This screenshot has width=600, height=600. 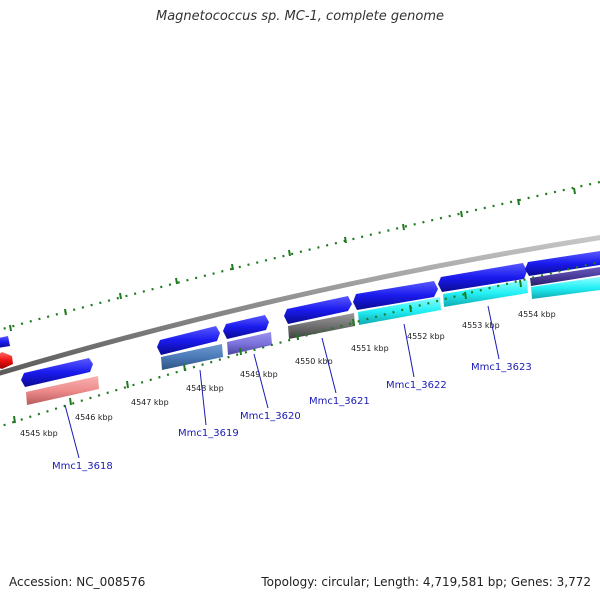 What do you see at coordinates (62, 390) in the screenshot?
I see `gene-mmc1-3618-reverse` at bounding box center [62, 390].